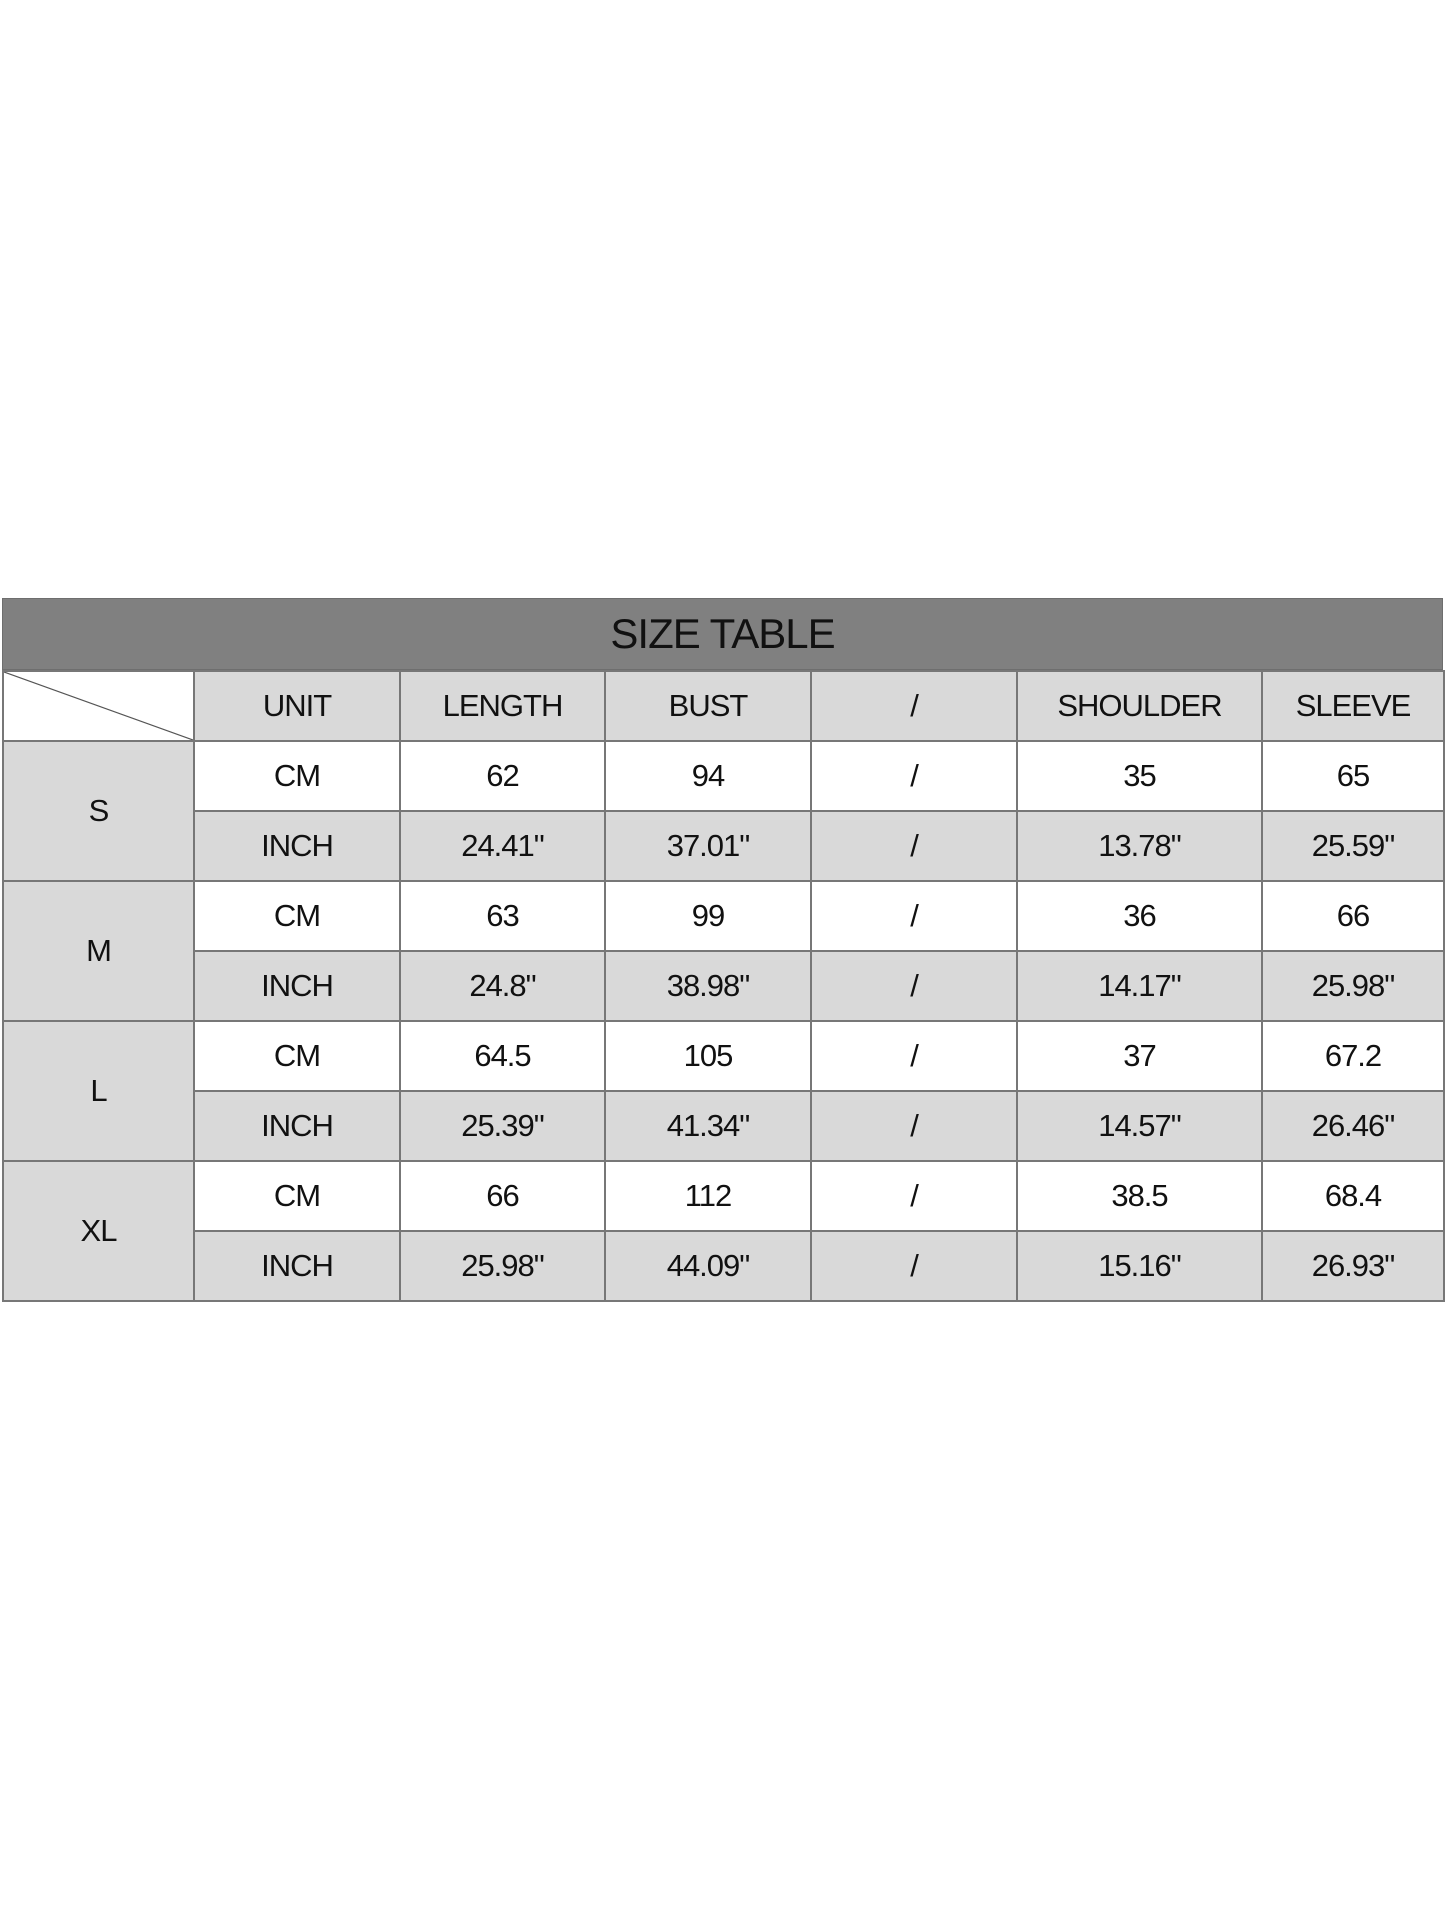 The height and width of the screenshot is (1917, 1445). Describe the element at coordinates (1139, 1196) in the screenshot. I see `value-cell: 38.5` at that location.